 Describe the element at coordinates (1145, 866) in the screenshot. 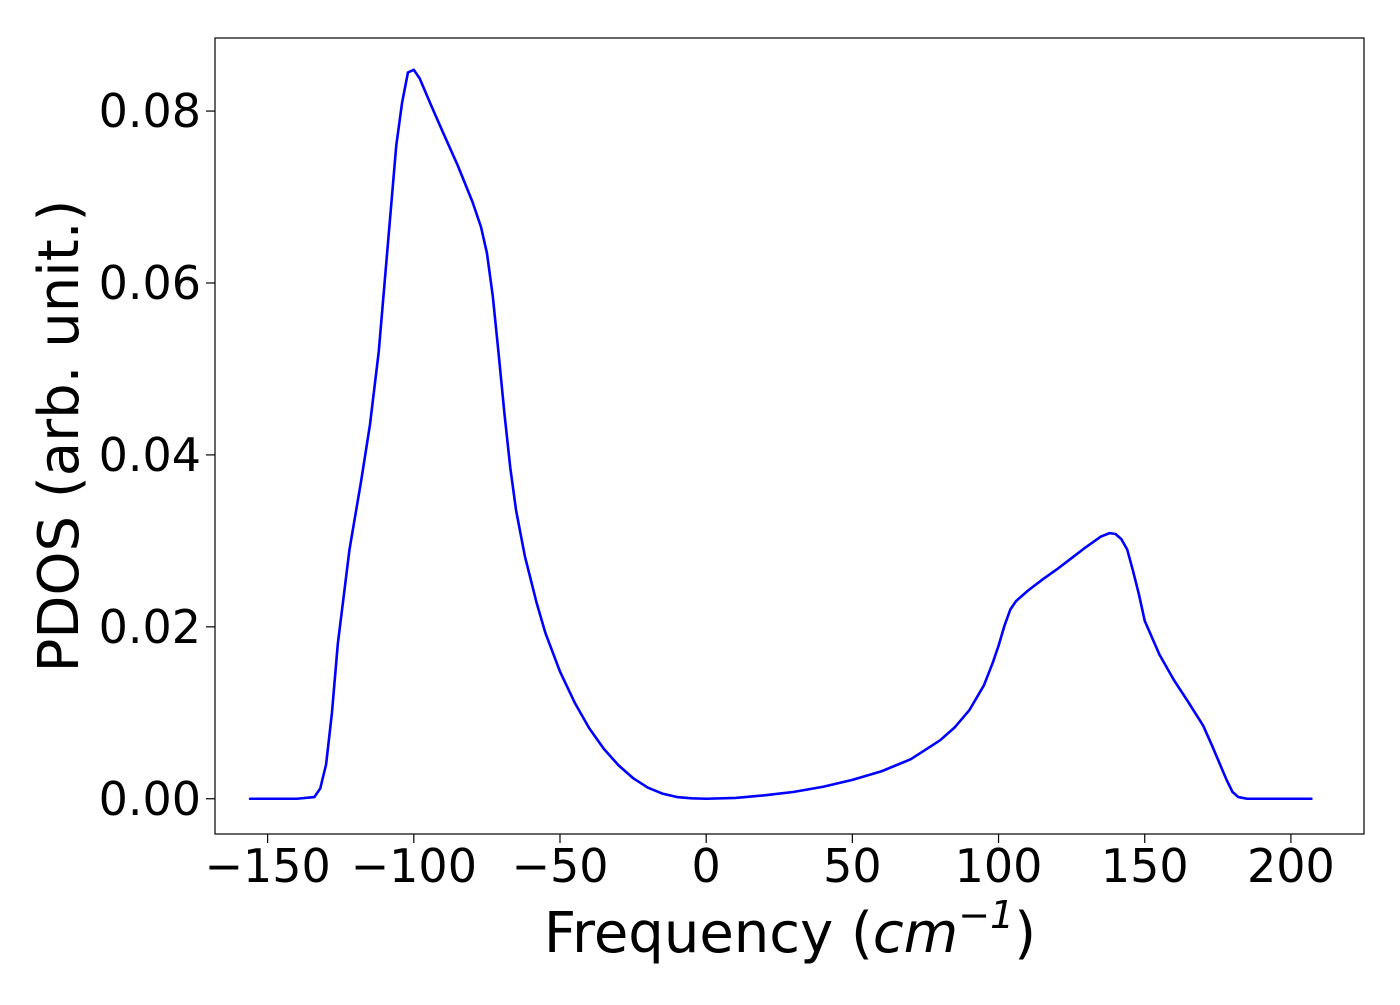

I see `x-tick-label: 150` at that location.